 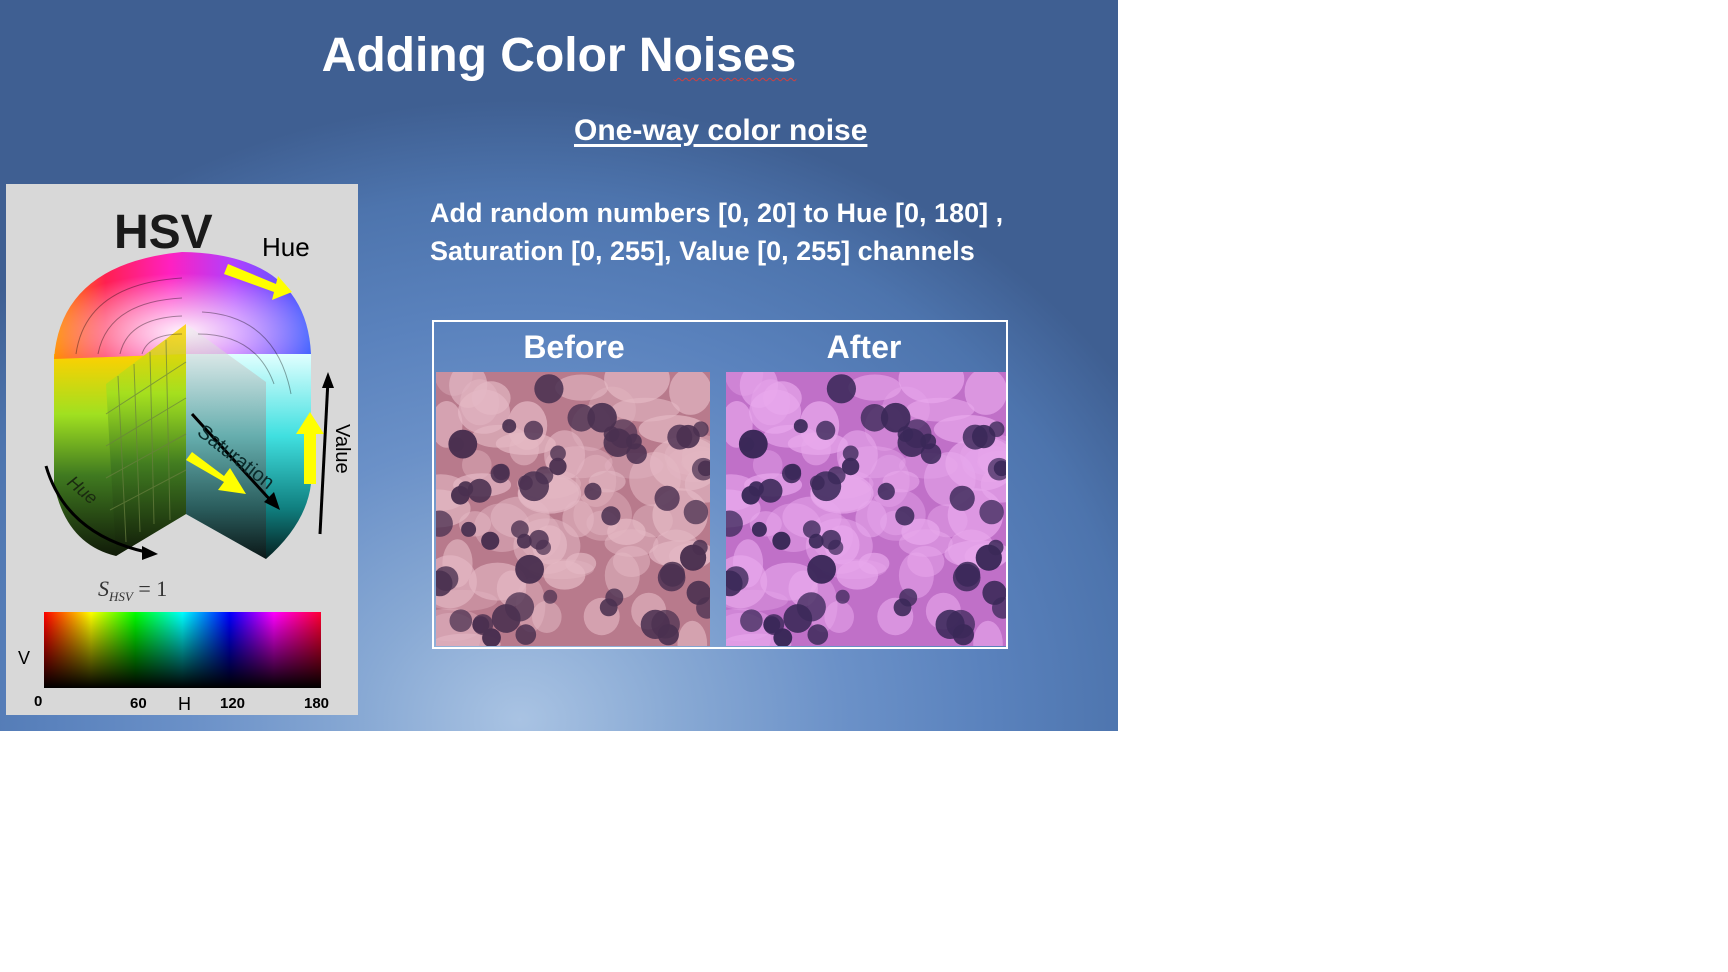 I want to click on colorbar-tick: 120, so click(x=232, y=703).